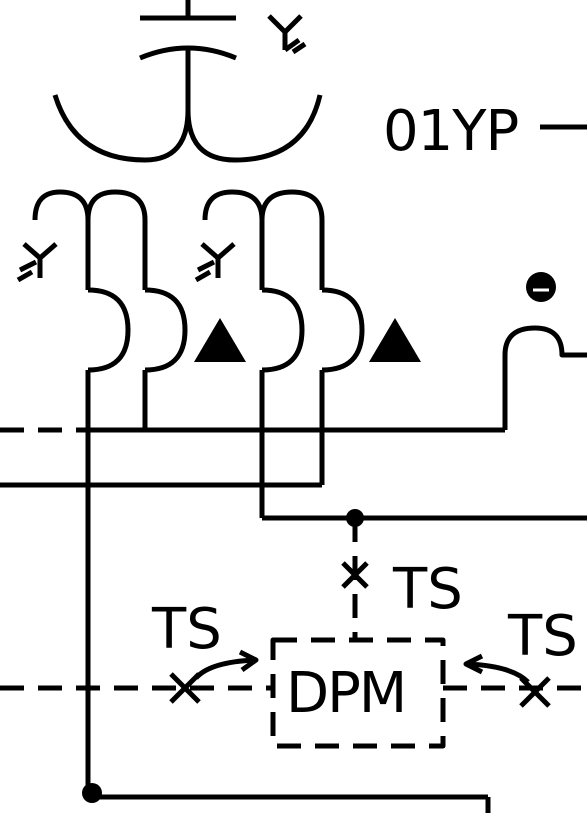 Image resolution: width=587 pixels, height=813 pixels. I want to click on capacitor-icon, so click(188, 55).